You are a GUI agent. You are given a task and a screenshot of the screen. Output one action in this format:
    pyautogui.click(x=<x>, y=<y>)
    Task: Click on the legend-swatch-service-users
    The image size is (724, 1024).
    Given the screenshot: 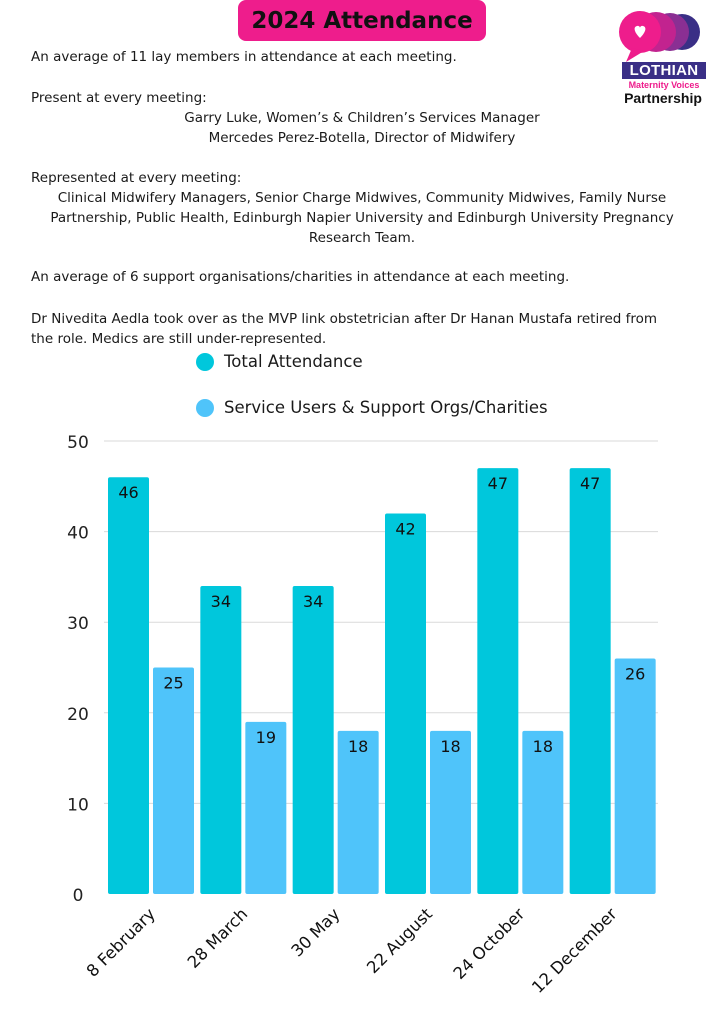 What is the action you would take?
    pyautogui.click(x=205, y=407)
    